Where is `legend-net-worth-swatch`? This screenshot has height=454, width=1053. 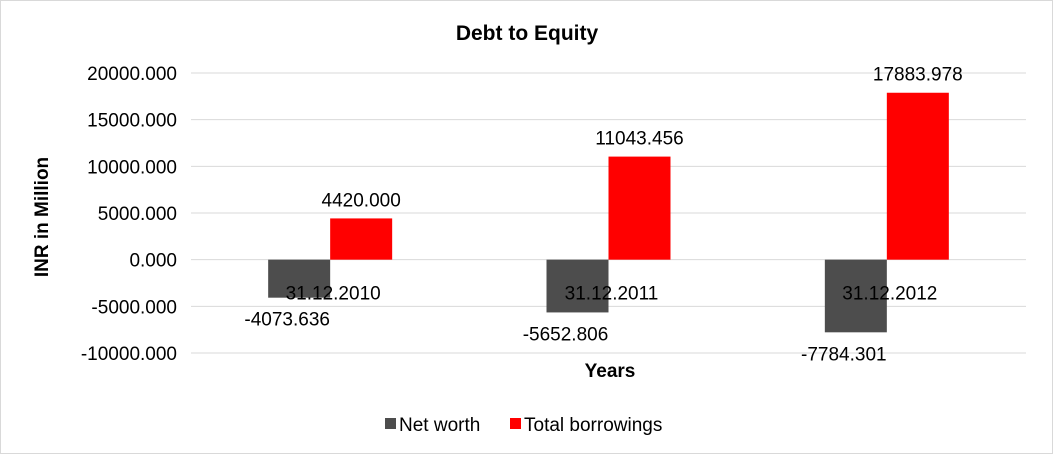
legend-net-worth-swatch is located at coordinates (390, 423).